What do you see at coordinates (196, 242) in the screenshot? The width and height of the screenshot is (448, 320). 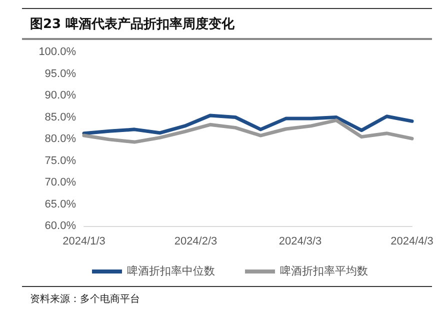 I see `x-tick-label: 2024/2/3` at bounding box center [196, 242].